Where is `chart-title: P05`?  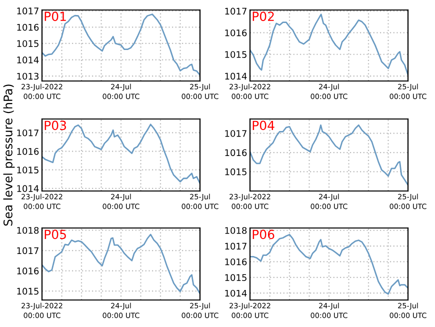
chart-title: P05 is located at coordinates (55, 235).